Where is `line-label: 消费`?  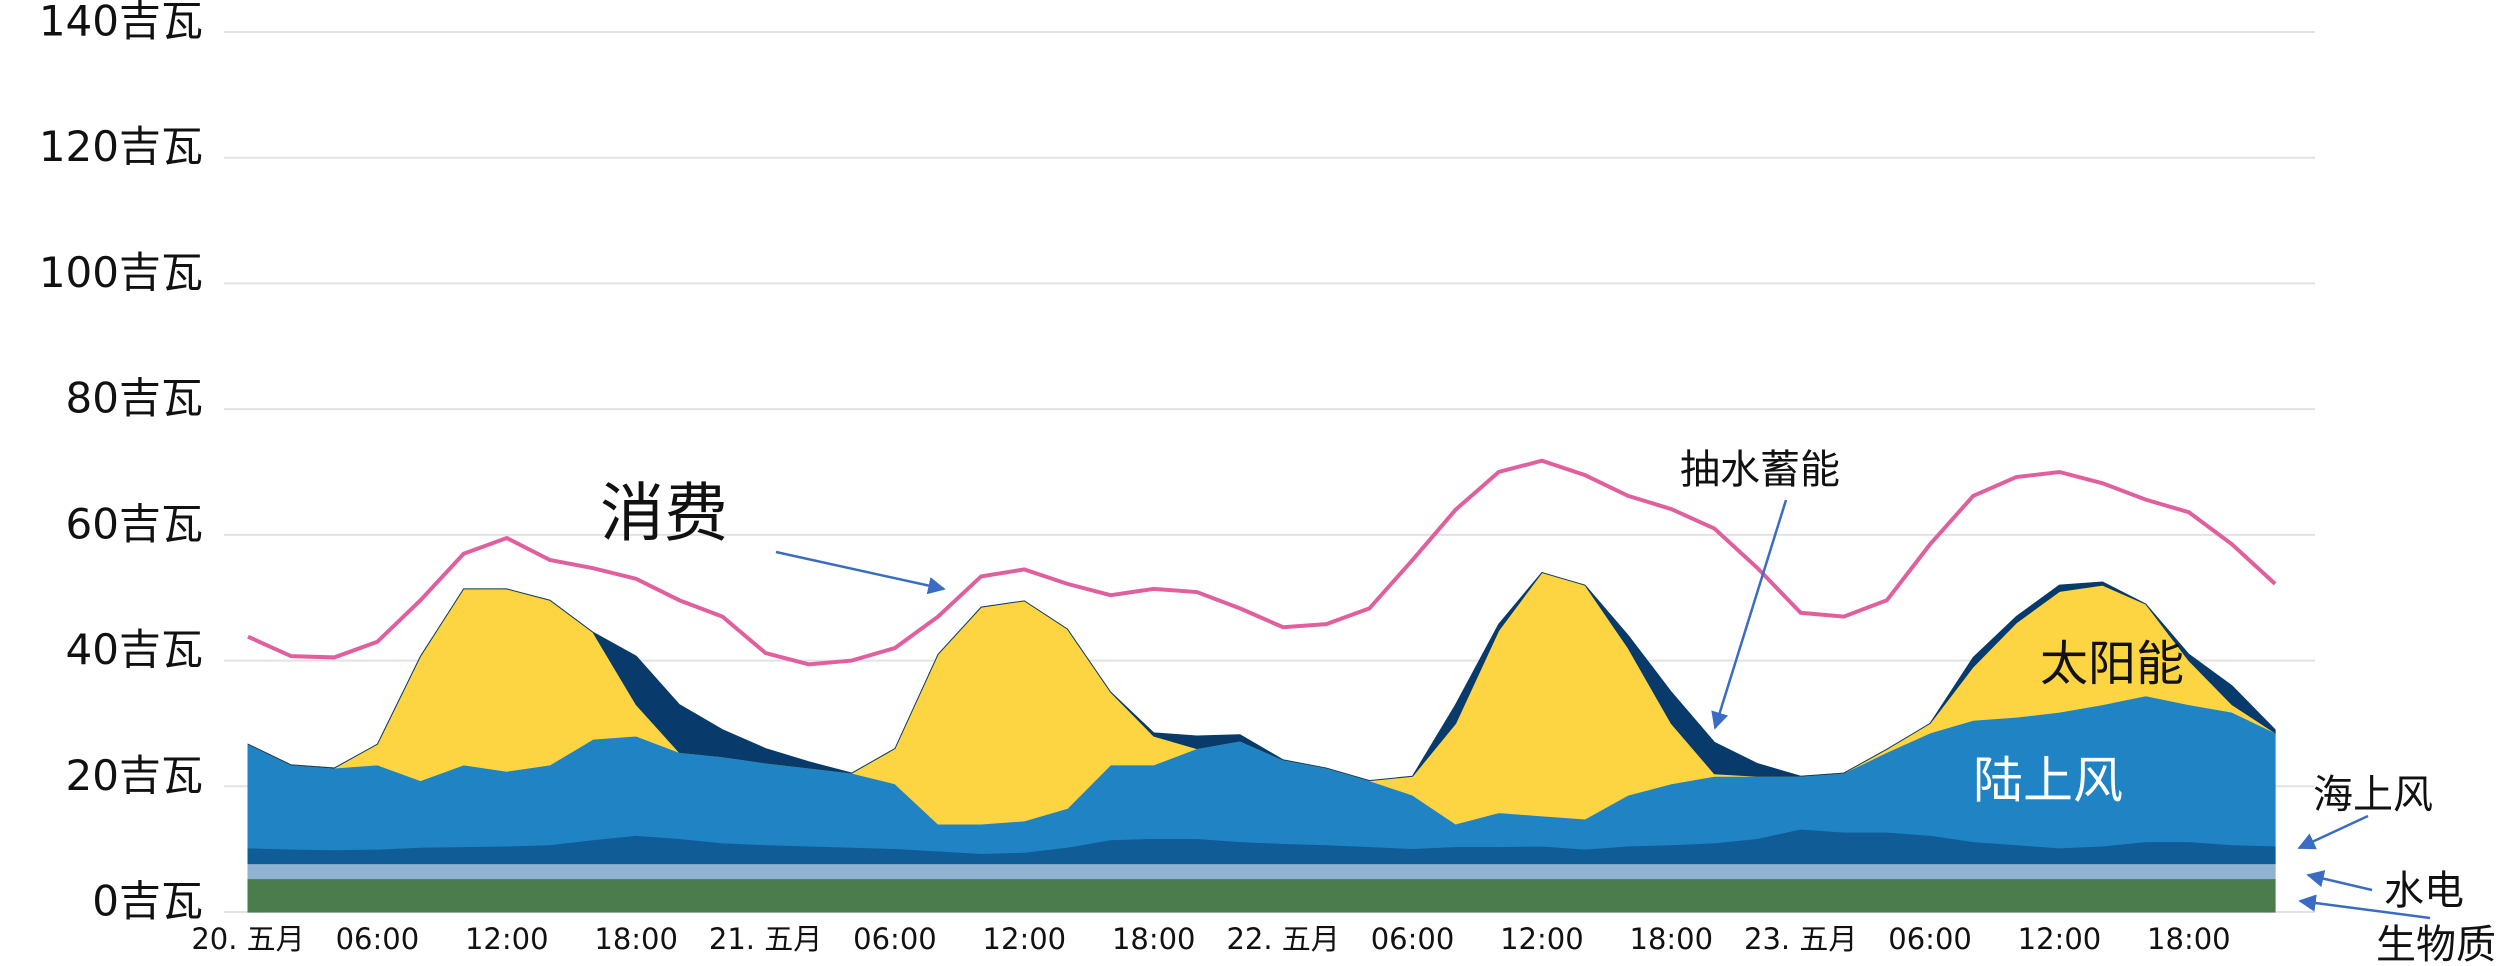
line-label: 消费 is located at coordinates (664, 515).